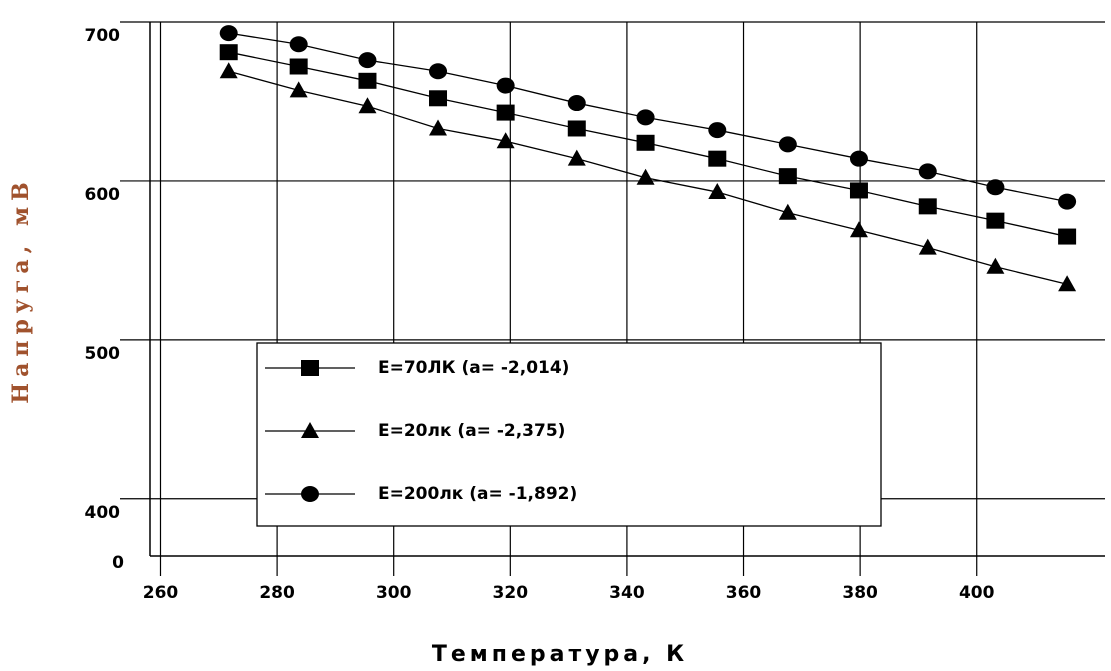  I want to click on legend-label: E=70ЛК (a= -2,014), so click(473, 368).